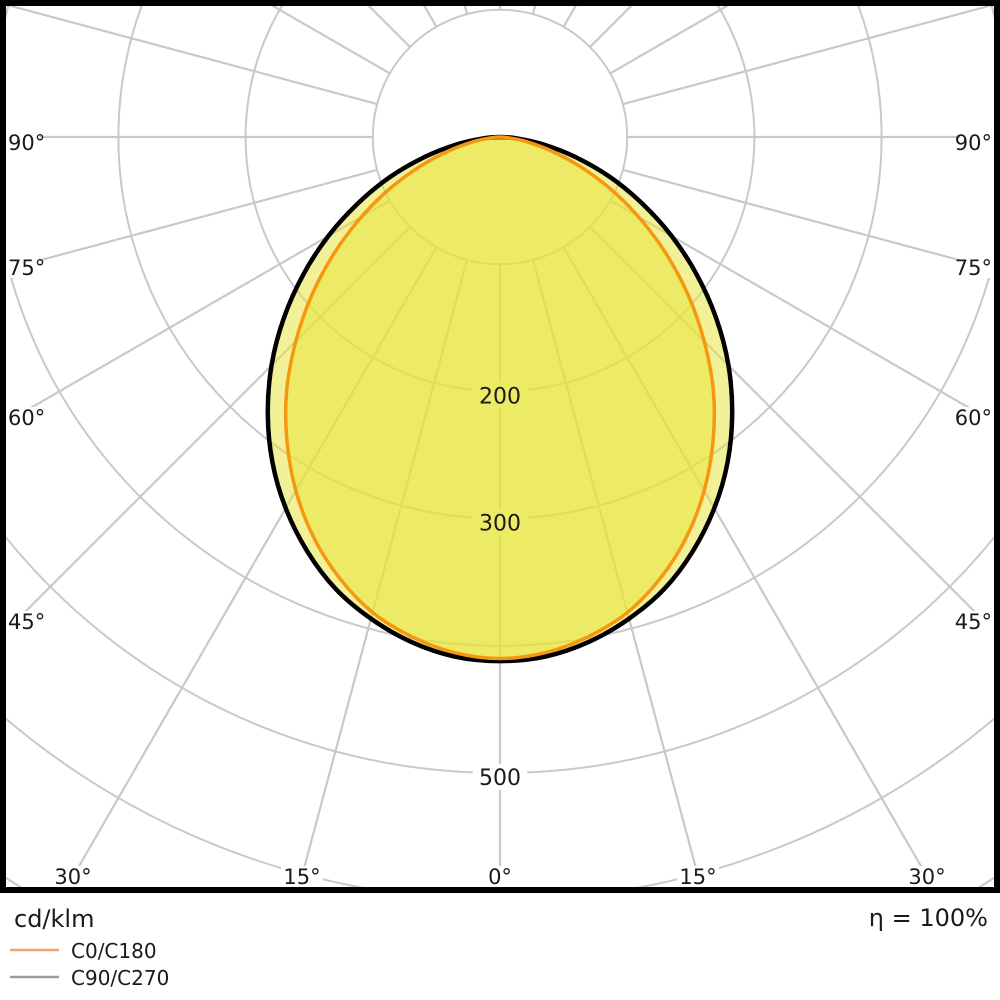 The width and height of the screenshot is (1000, 1000). I want to click on ring-value-label-200: 200, so click(500, 396).